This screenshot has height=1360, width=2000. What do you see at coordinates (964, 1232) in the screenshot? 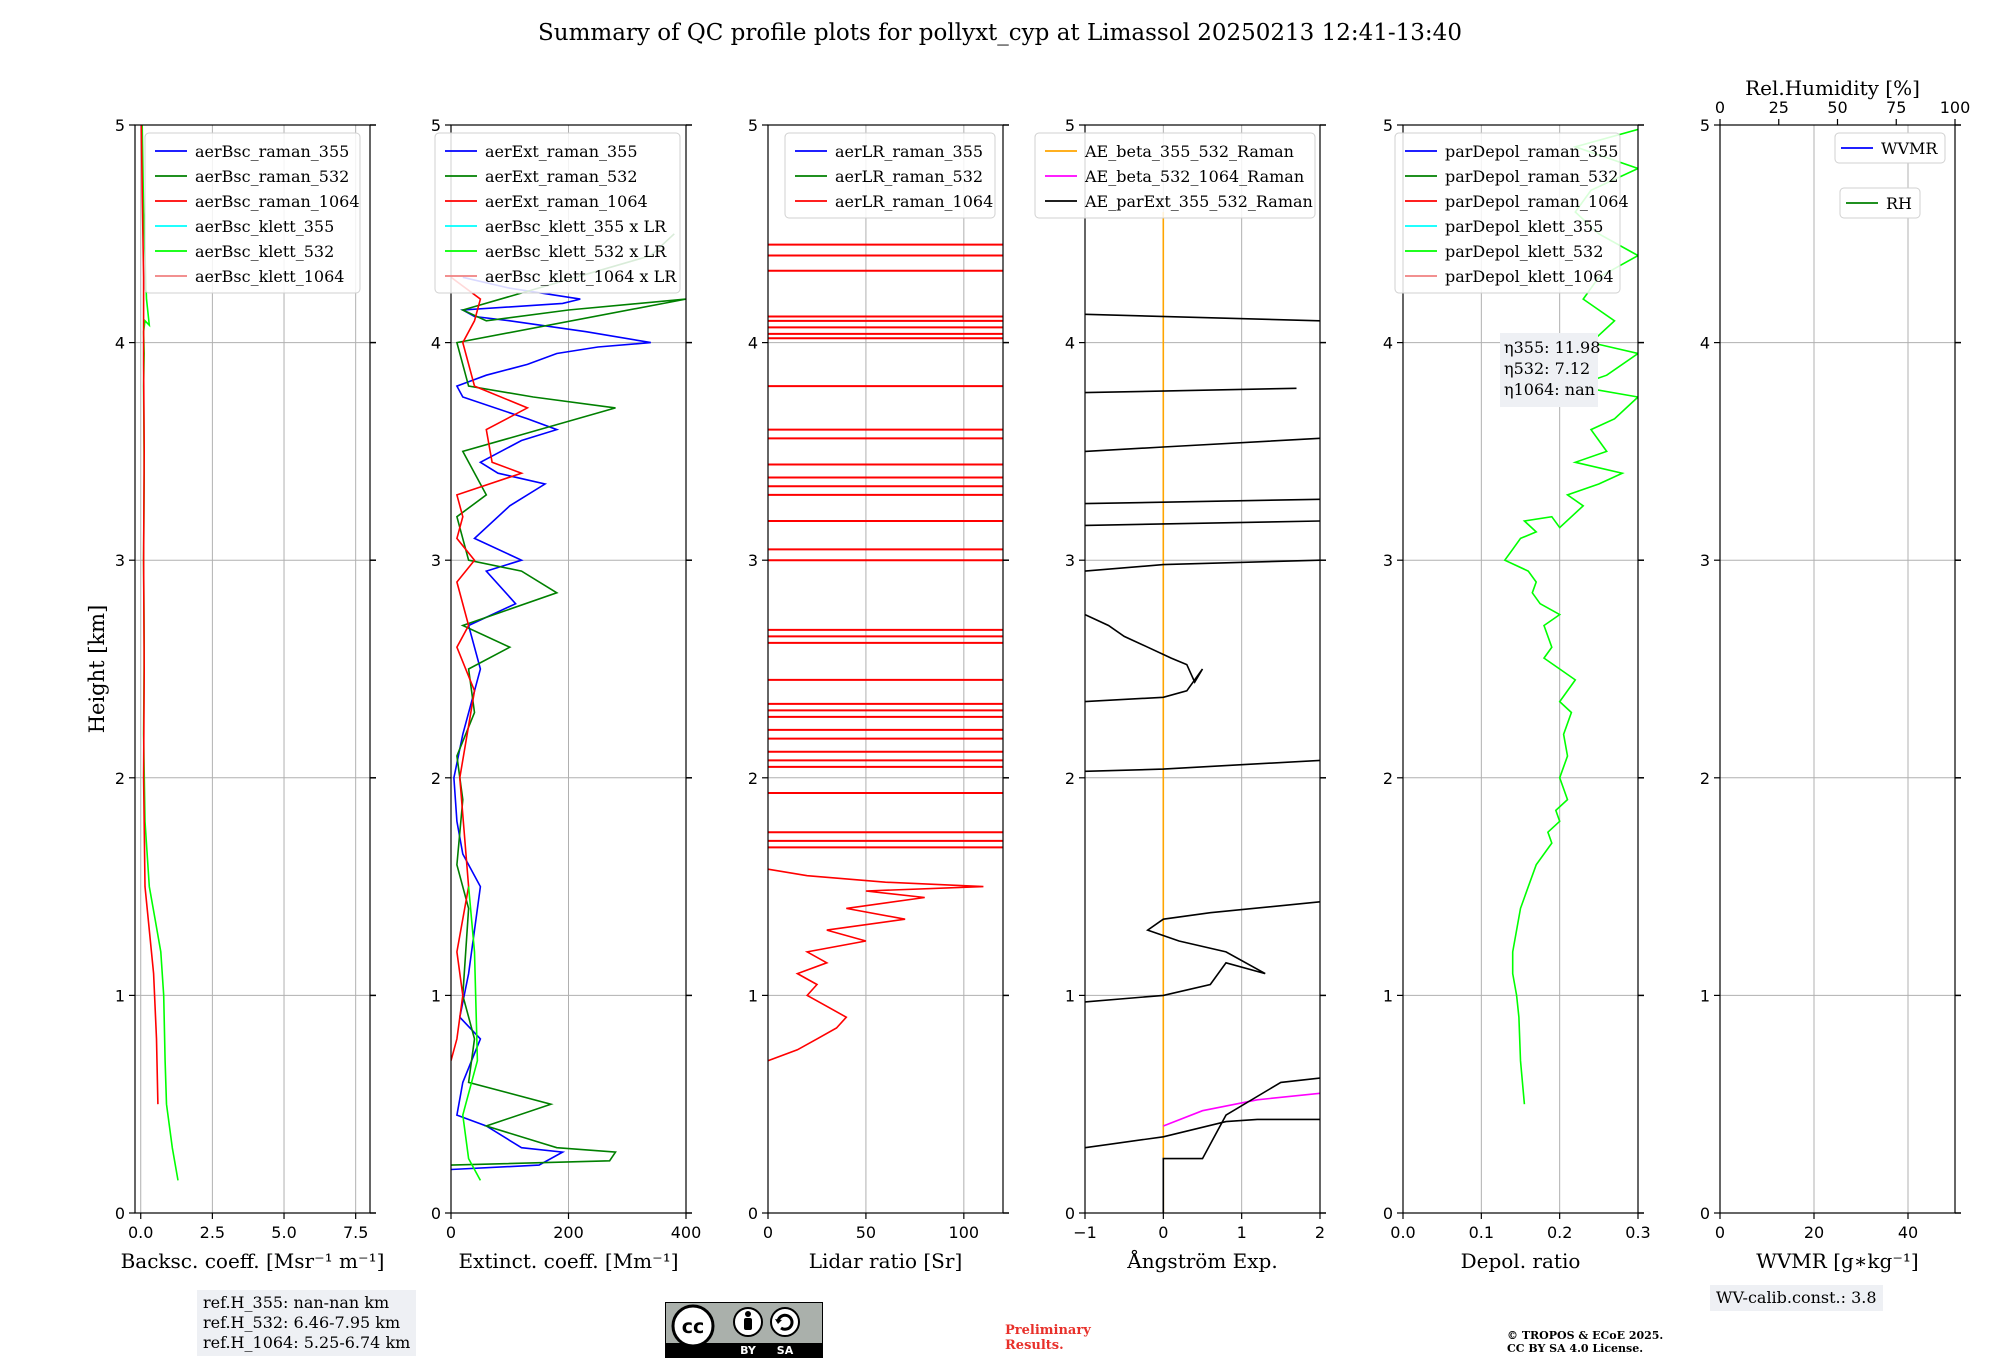
I see `x-tick-label: 100` at bounding box center [964, 1232].